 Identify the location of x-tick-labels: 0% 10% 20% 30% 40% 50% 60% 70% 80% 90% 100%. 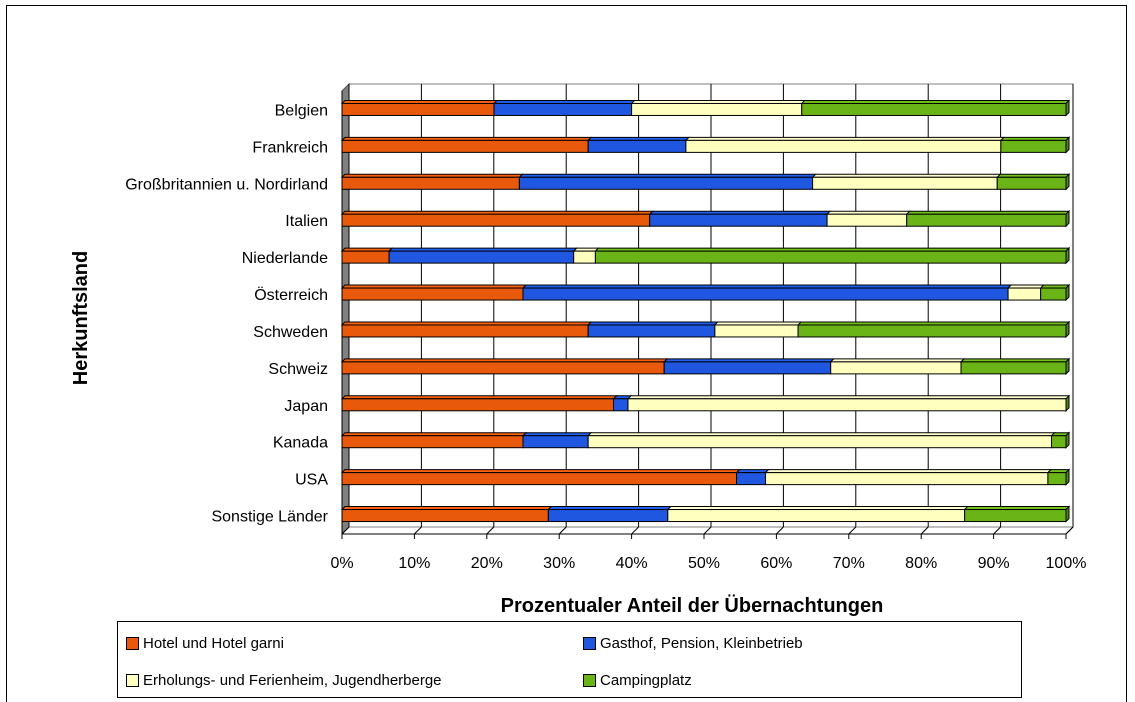
(708, 563).